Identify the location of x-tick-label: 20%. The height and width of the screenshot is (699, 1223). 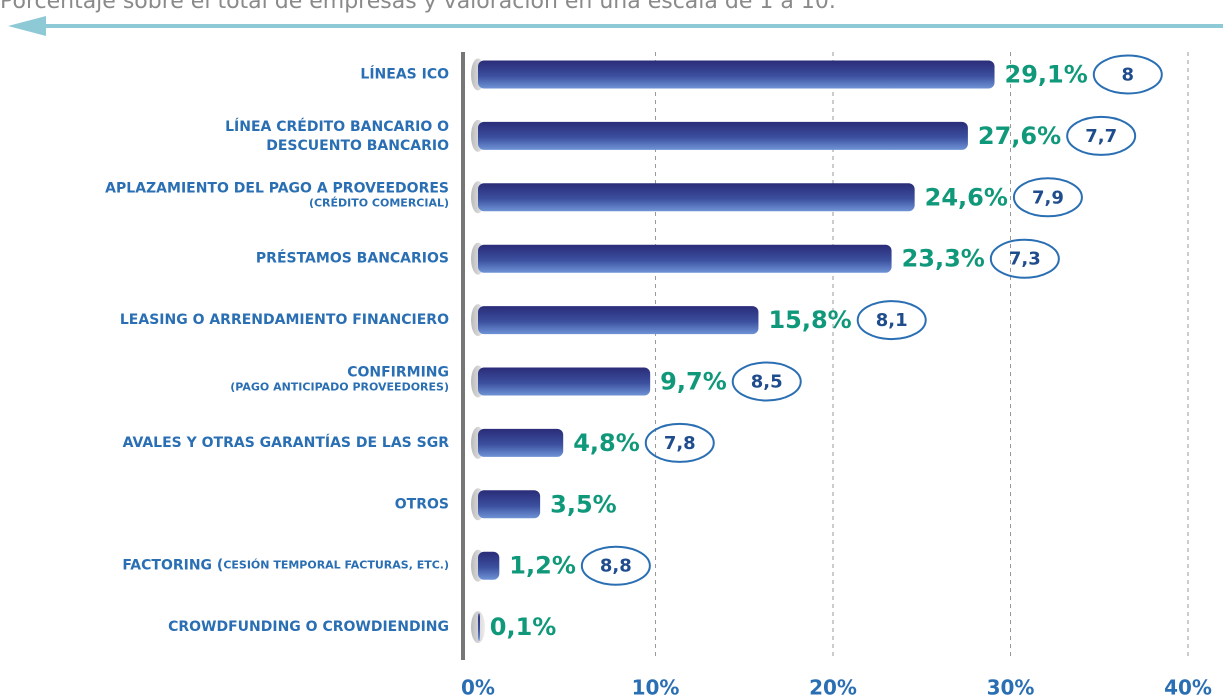
(833, 687).